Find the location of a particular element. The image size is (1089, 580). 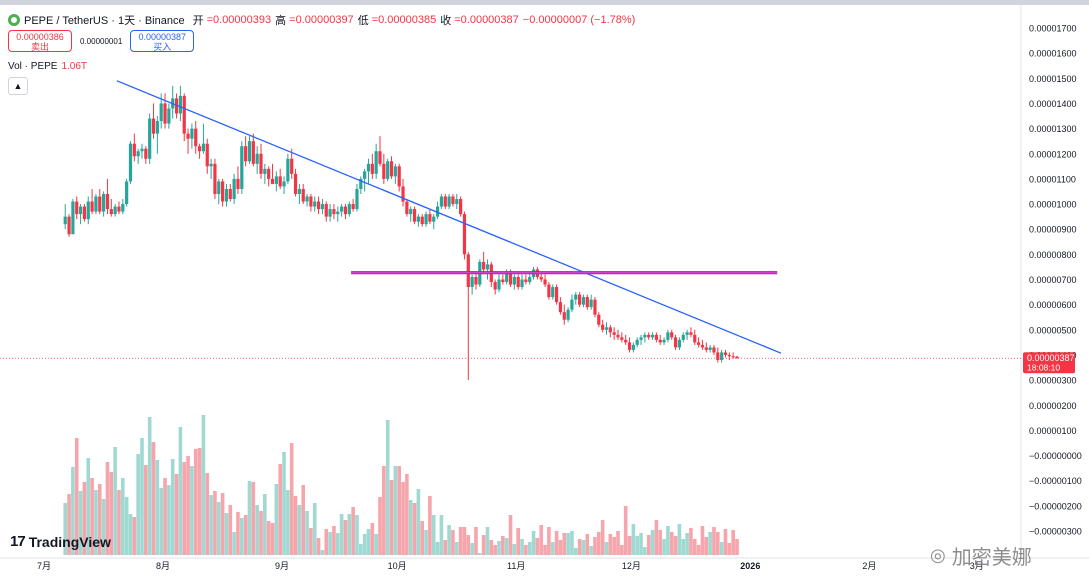

buy-button: 0.00000387 买入 is located at coordinates (162, 41).